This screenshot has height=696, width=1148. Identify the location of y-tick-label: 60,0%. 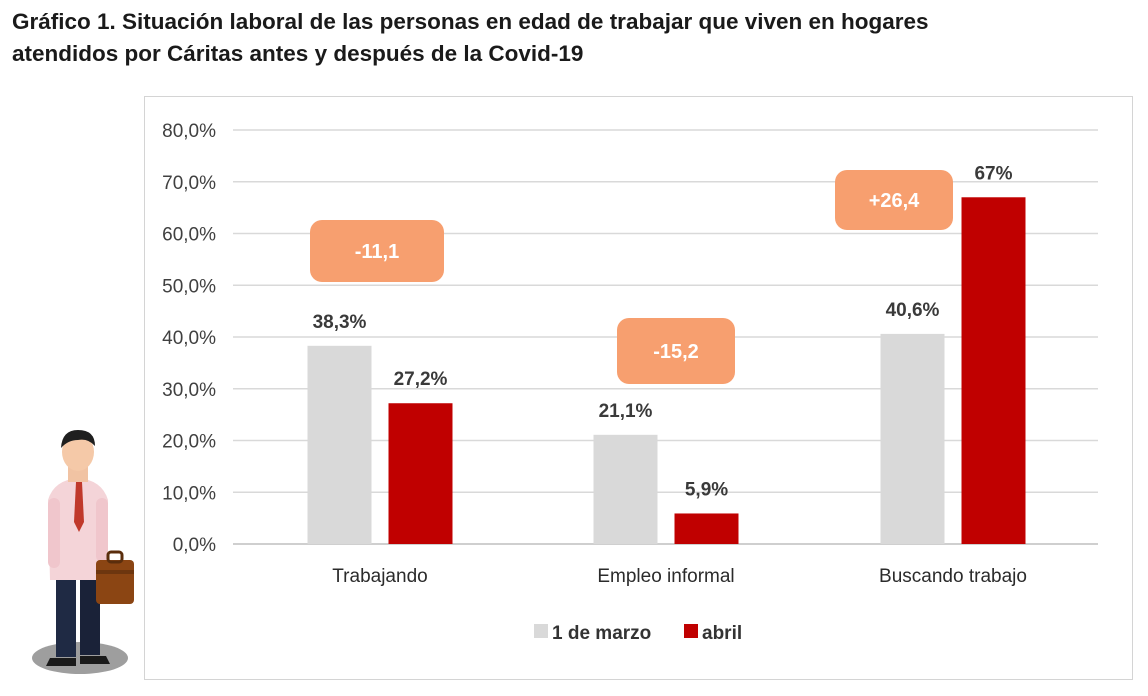
(189, 235).